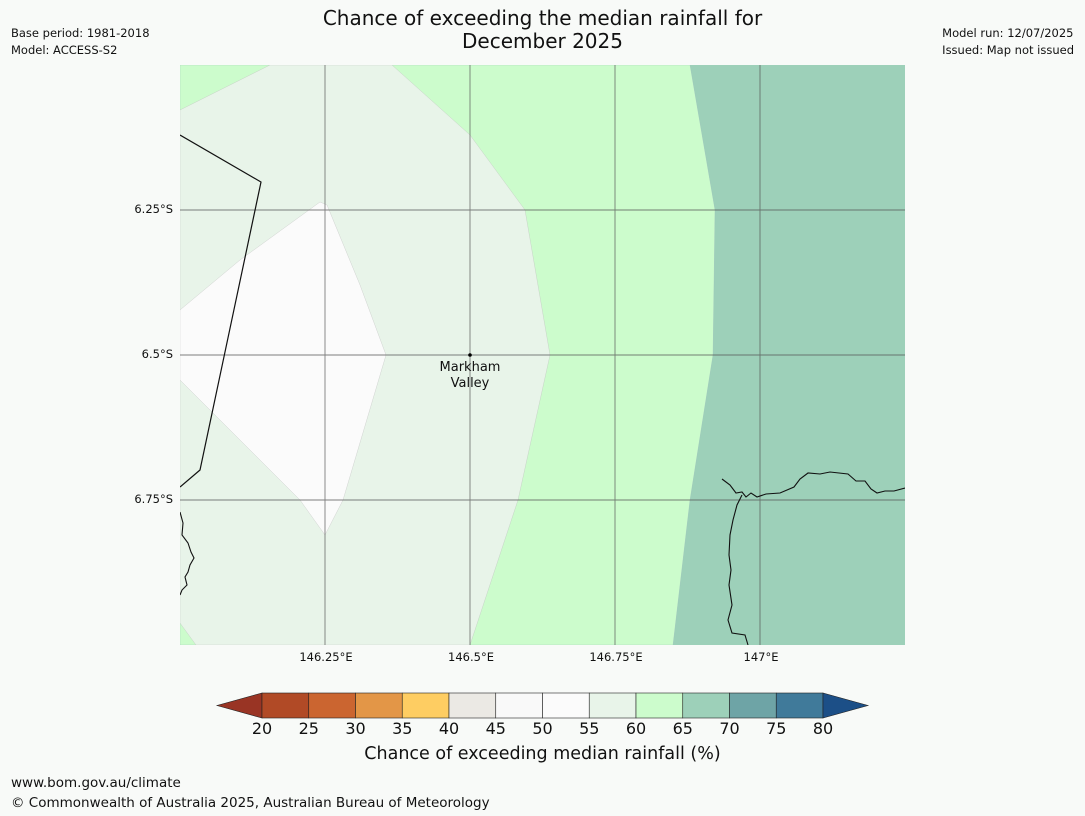 The width and height of the screenshot is (1085, 816). Describe the element at coordinates (470, 383) in the screenshot. I see `place-name-2: Valley` at that location.